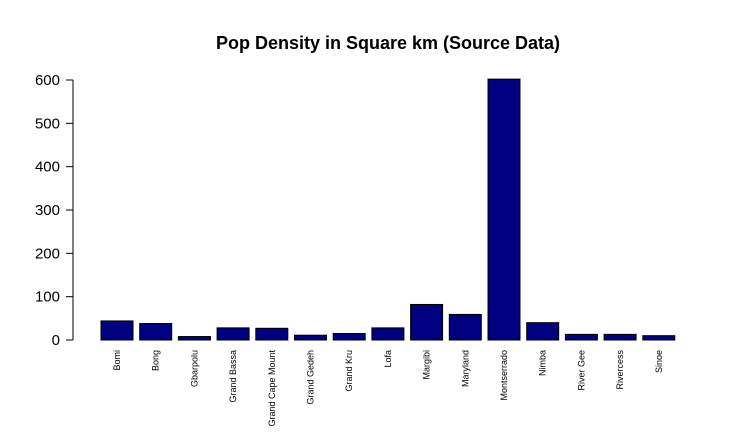  I want to click on y-tick-label: 400, so click(47, 167).